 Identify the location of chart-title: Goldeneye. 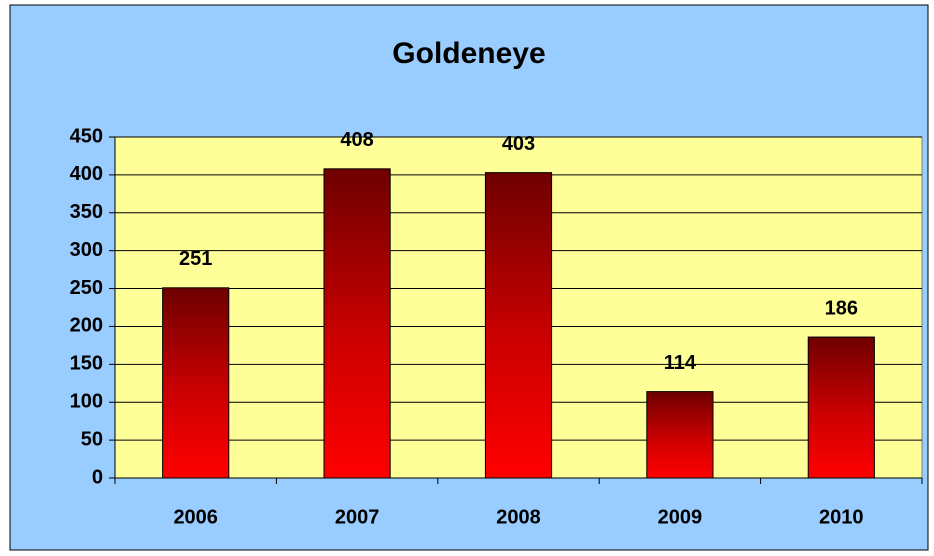
(468, 53).